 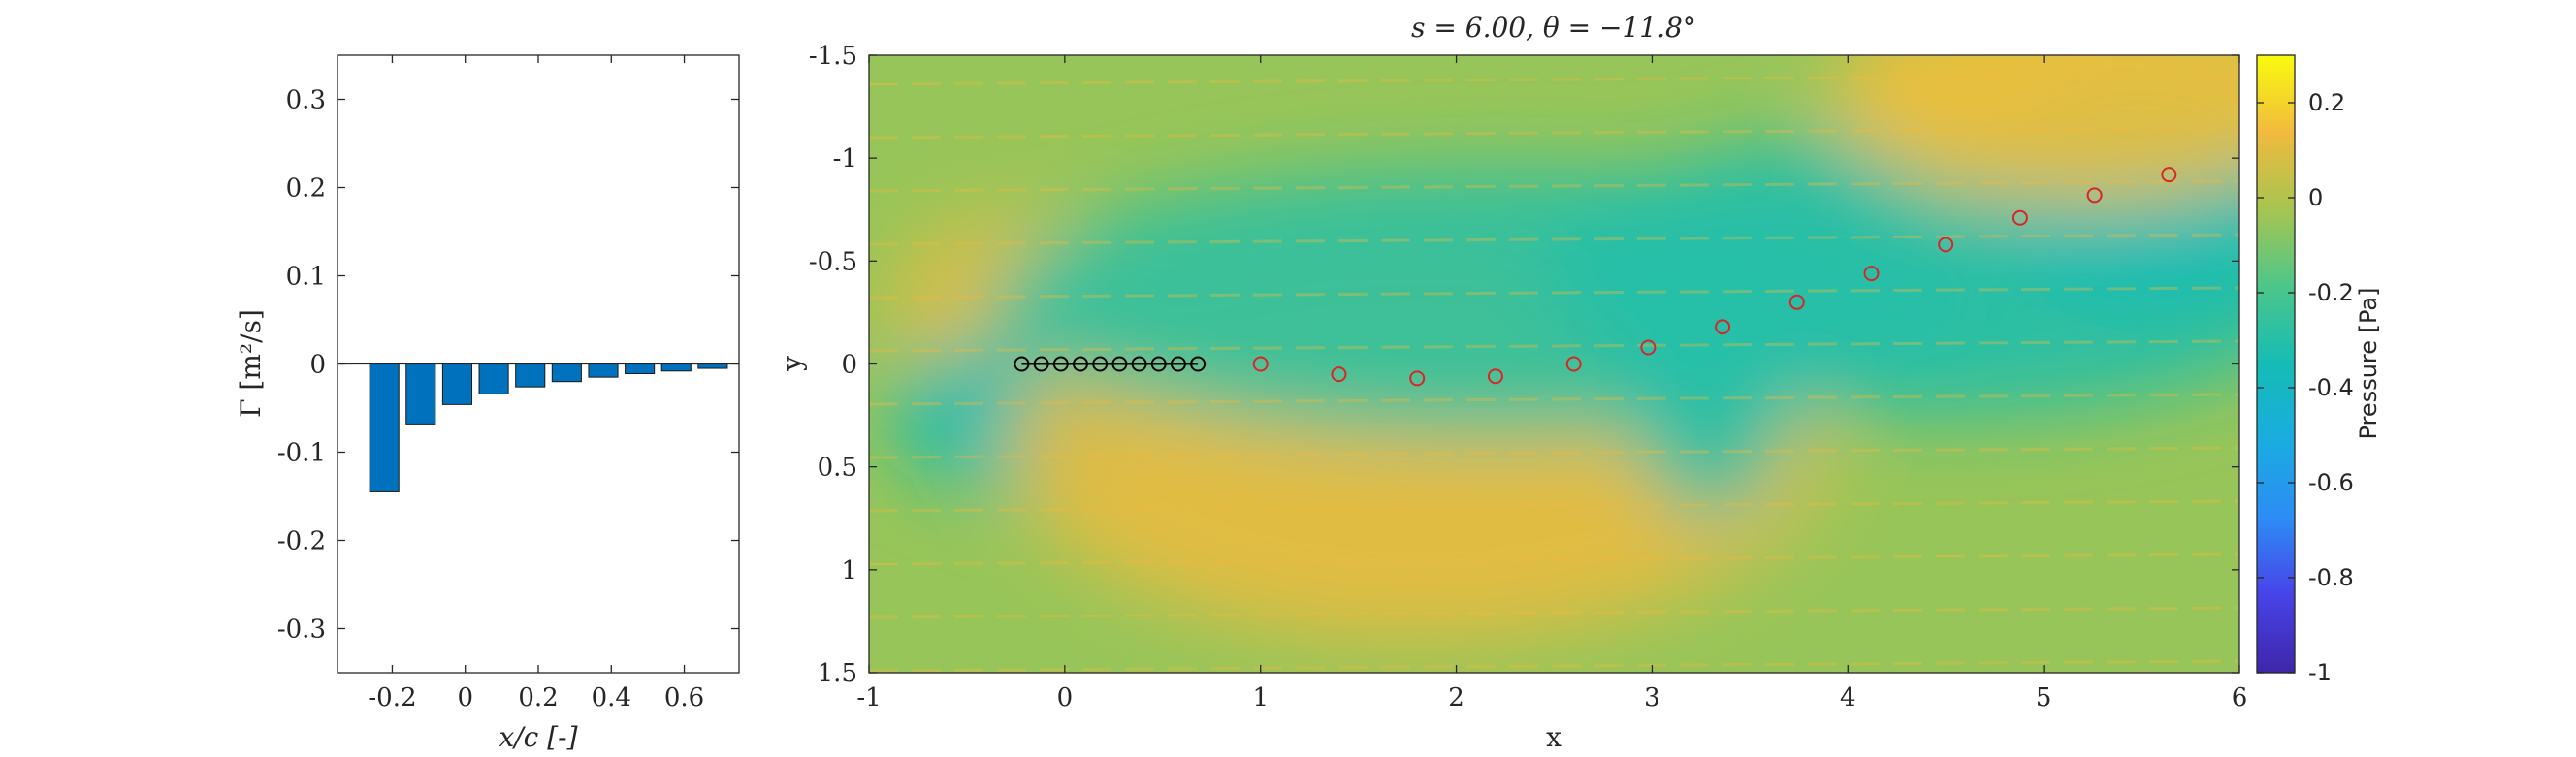 What do you see at coordinates (2331, 482) in the screenshot?
I see `tick-label: -0.6` at bounding box center [2331, 482].